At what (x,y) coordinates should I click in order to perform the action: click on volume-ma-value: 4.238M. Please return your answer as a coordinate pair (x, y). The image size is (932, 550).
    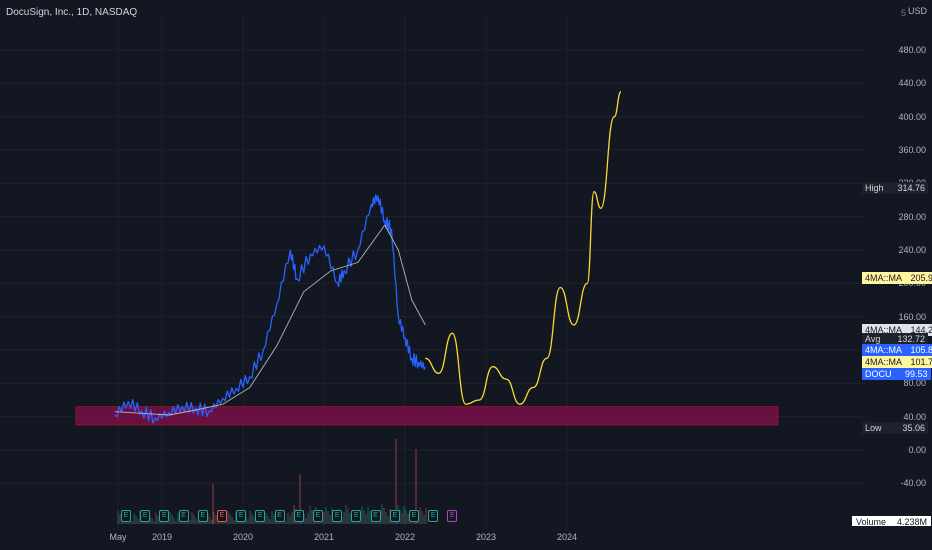
    Looking at the image, I should click on (911, 522).